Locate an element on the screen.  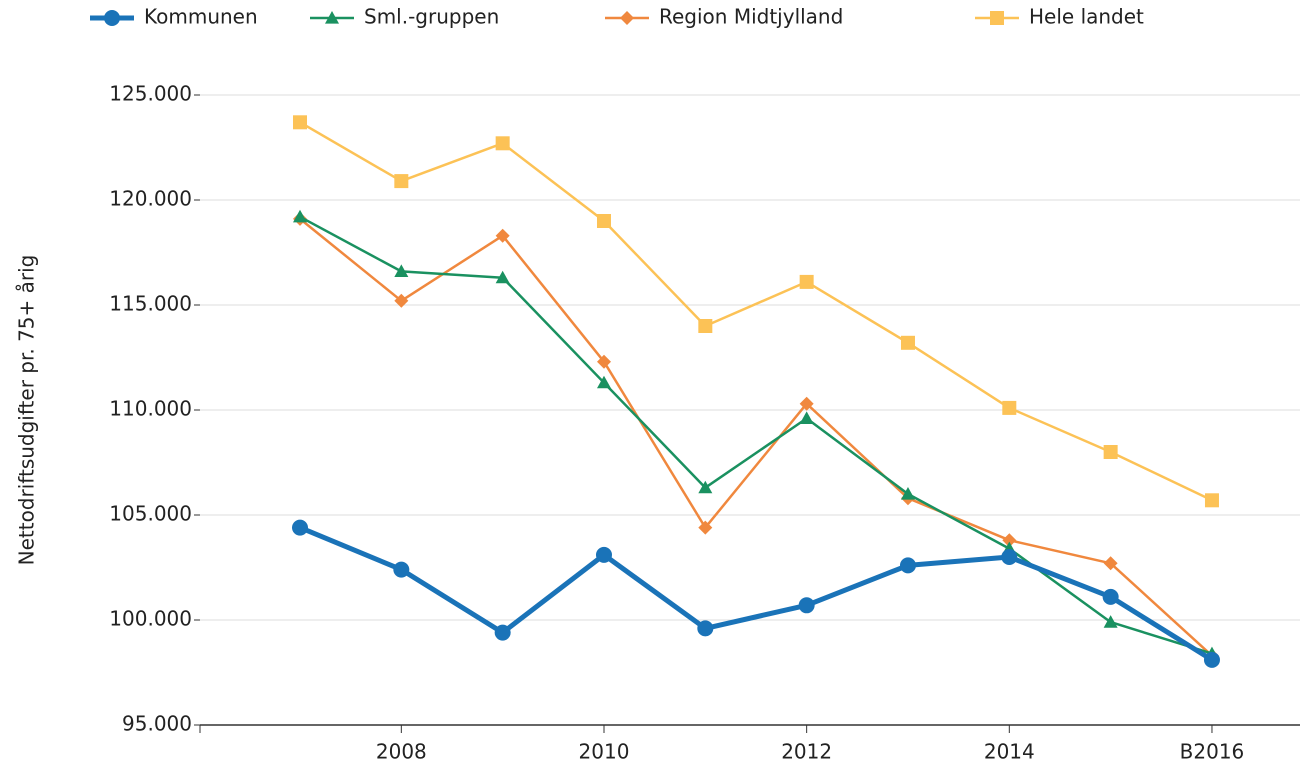
y-tick-label: 115.000 is located at coordinates (150, 304).